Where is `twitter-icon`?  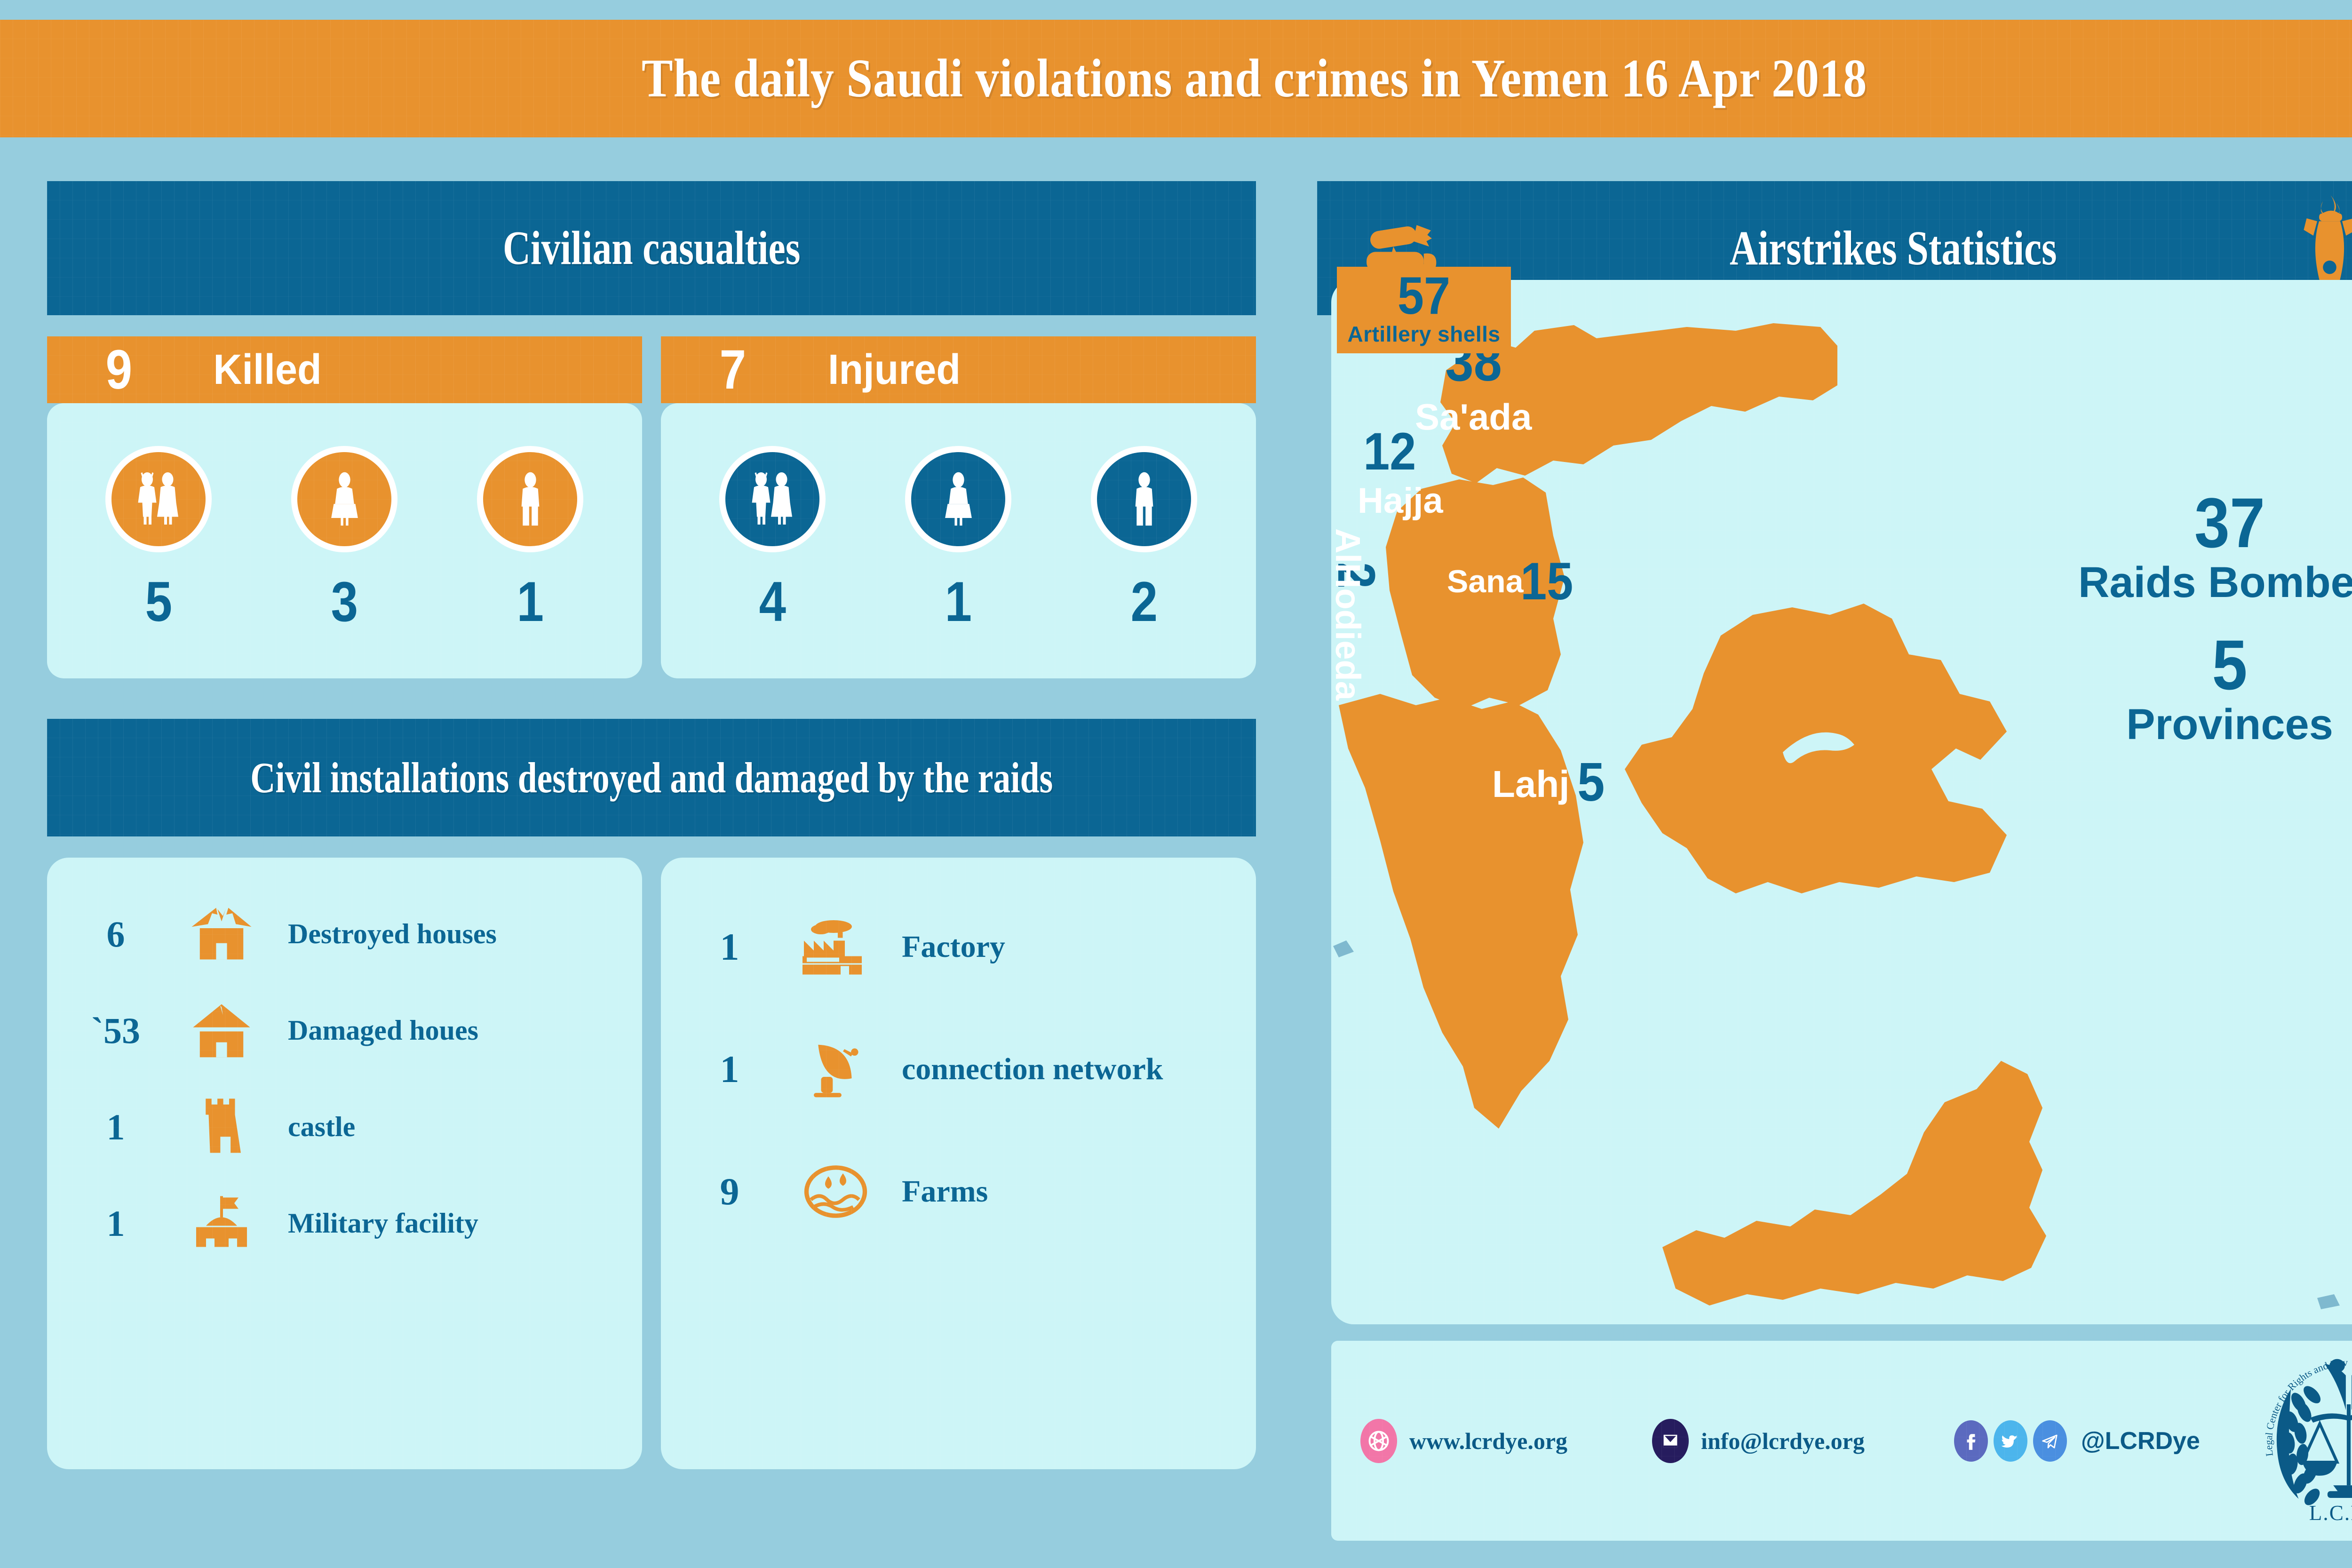
twitter-icon is located at coordinates (2010, 1441).